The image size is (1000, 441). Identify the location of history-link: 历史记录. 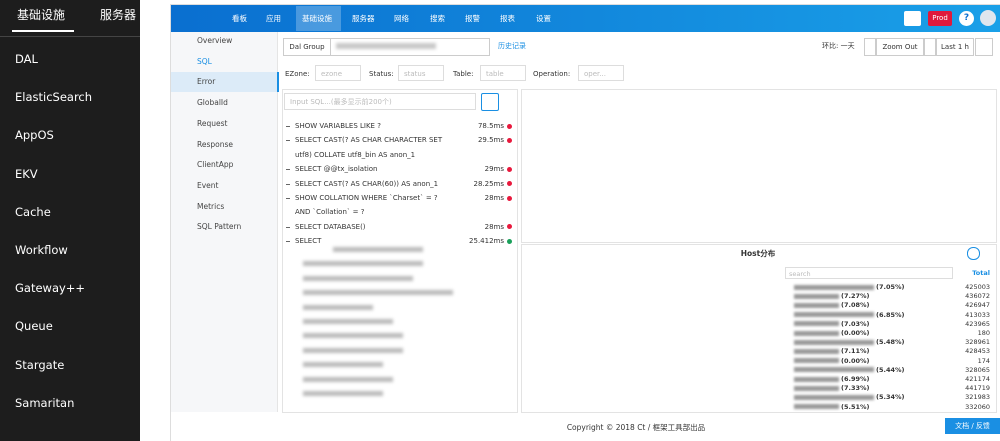
(512, 46).